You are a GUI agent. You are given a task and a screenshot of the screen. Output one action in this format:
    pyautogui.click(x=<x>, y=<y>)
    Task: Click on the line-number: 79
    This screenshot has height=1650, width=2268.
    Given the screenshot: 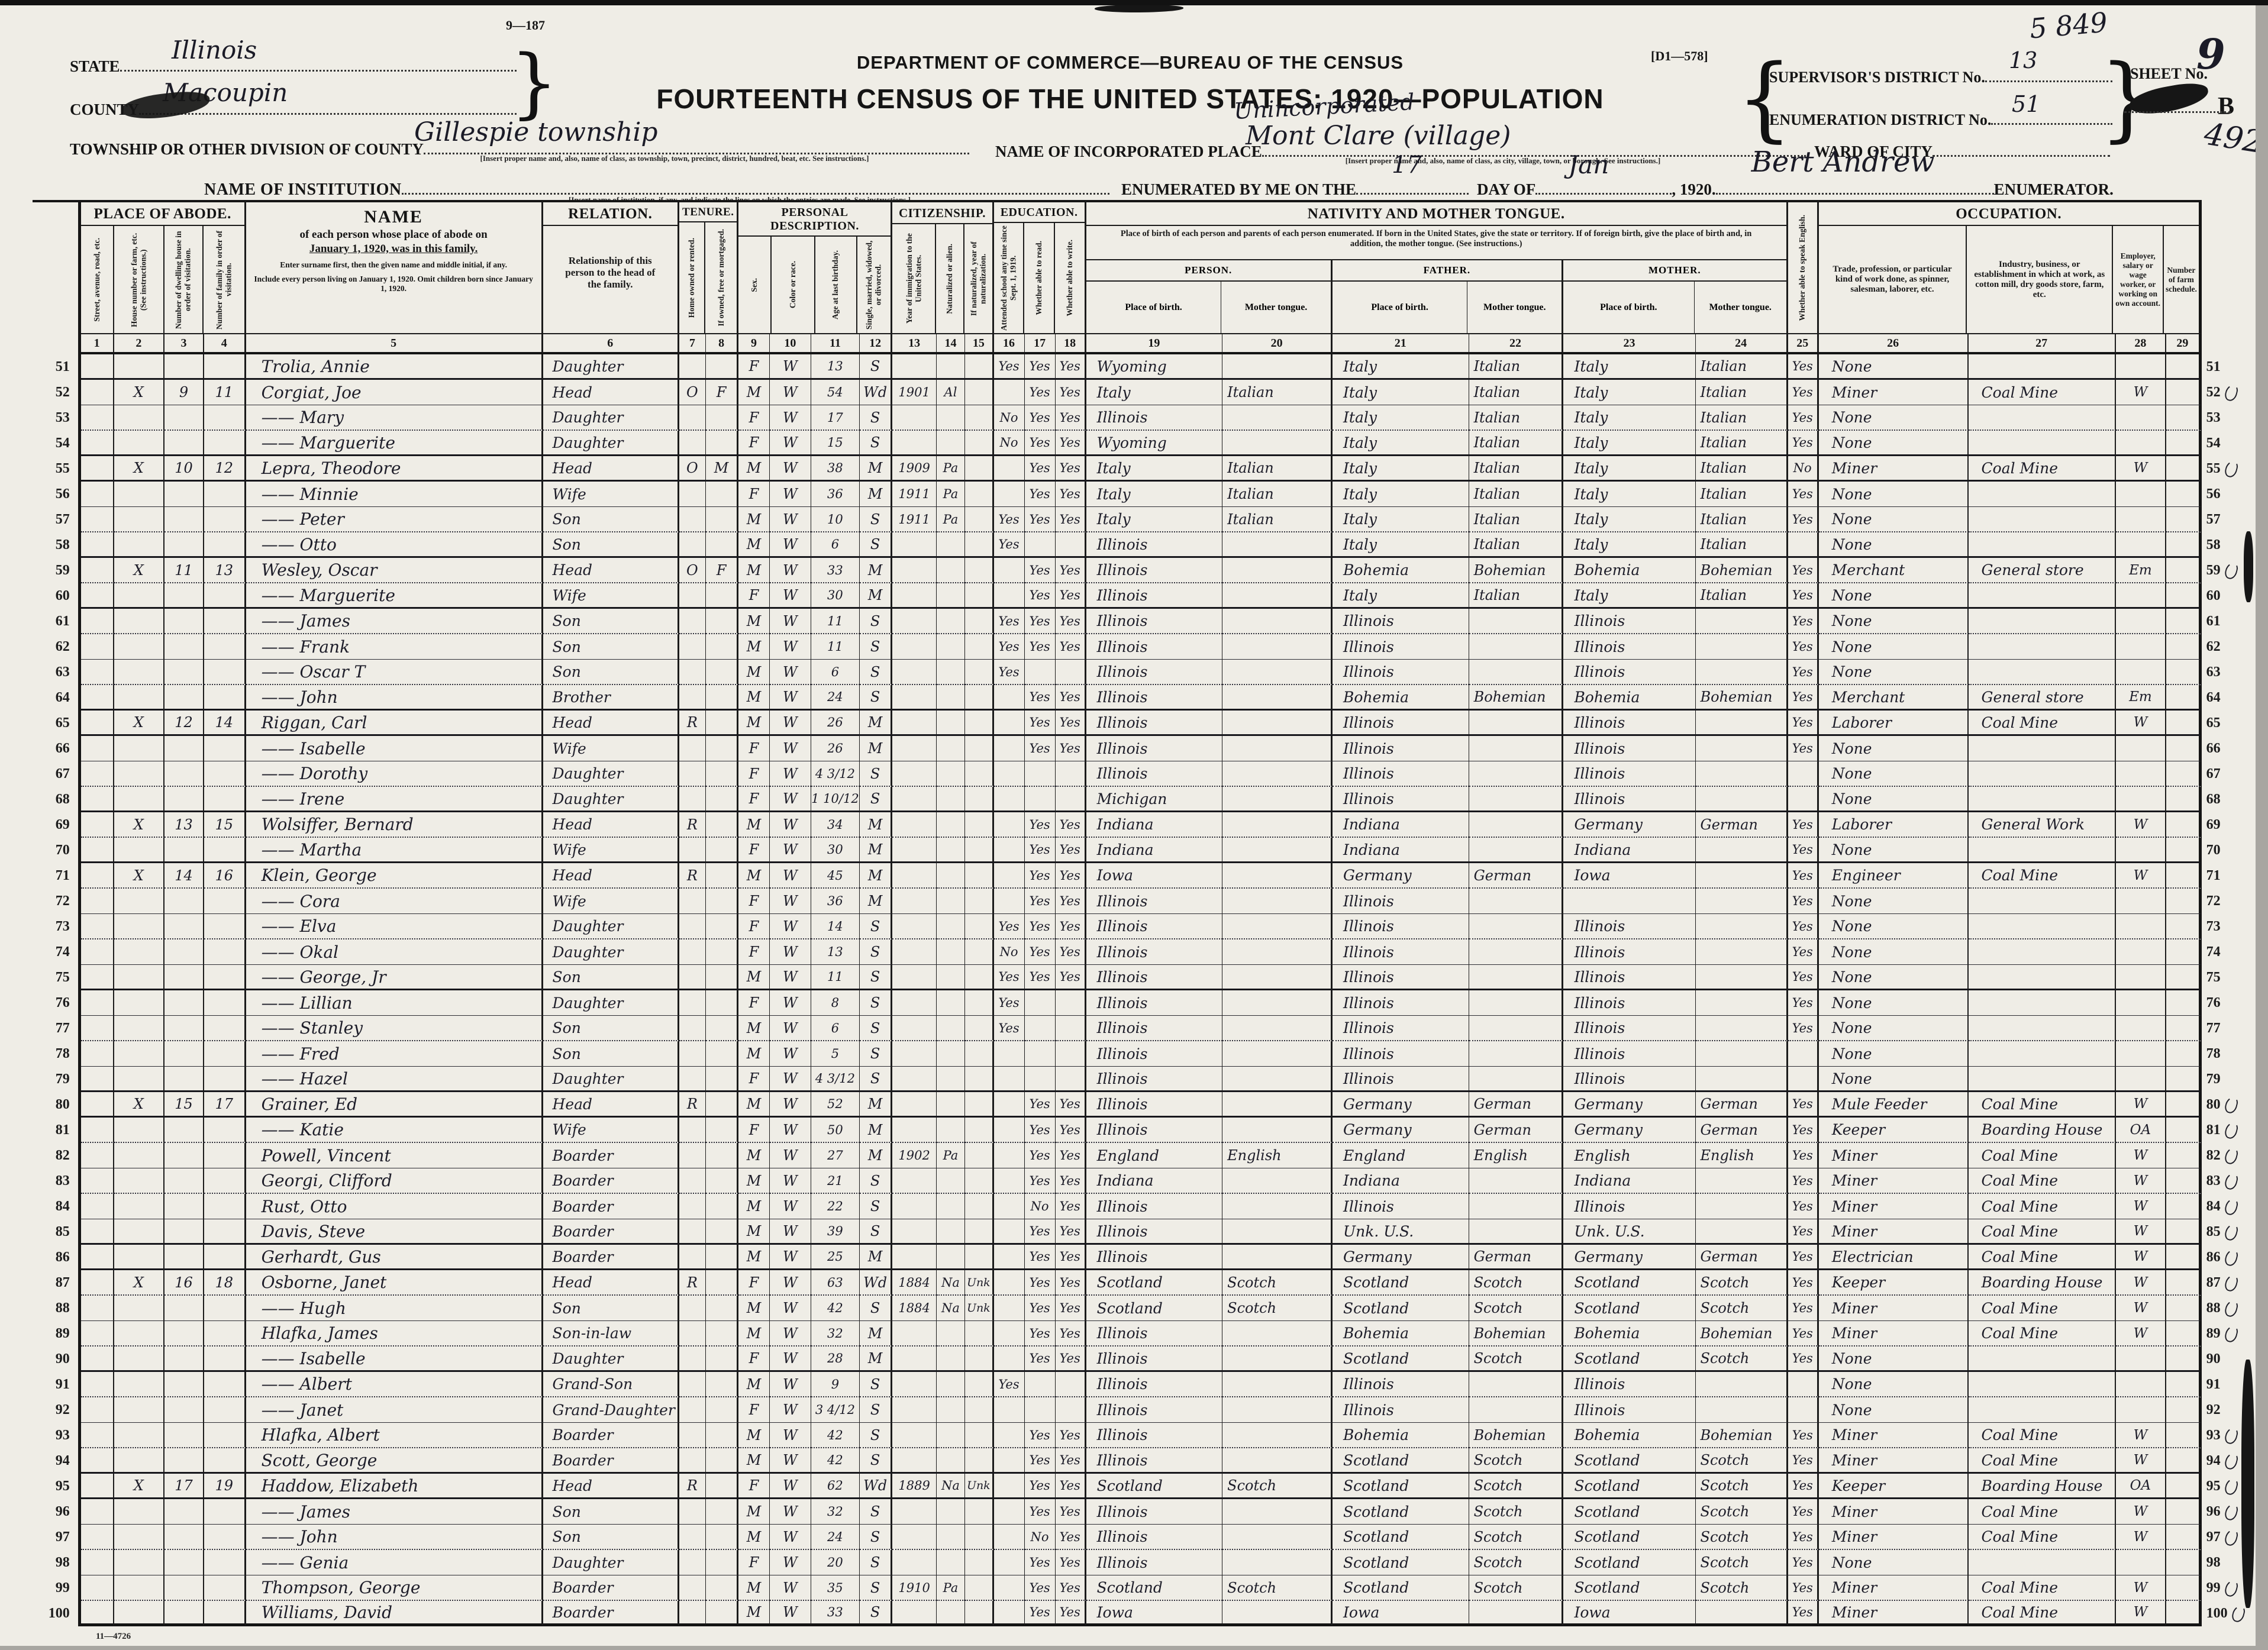 What is the action you would take?
    pyautogui.click(x=57, y=1079)
    